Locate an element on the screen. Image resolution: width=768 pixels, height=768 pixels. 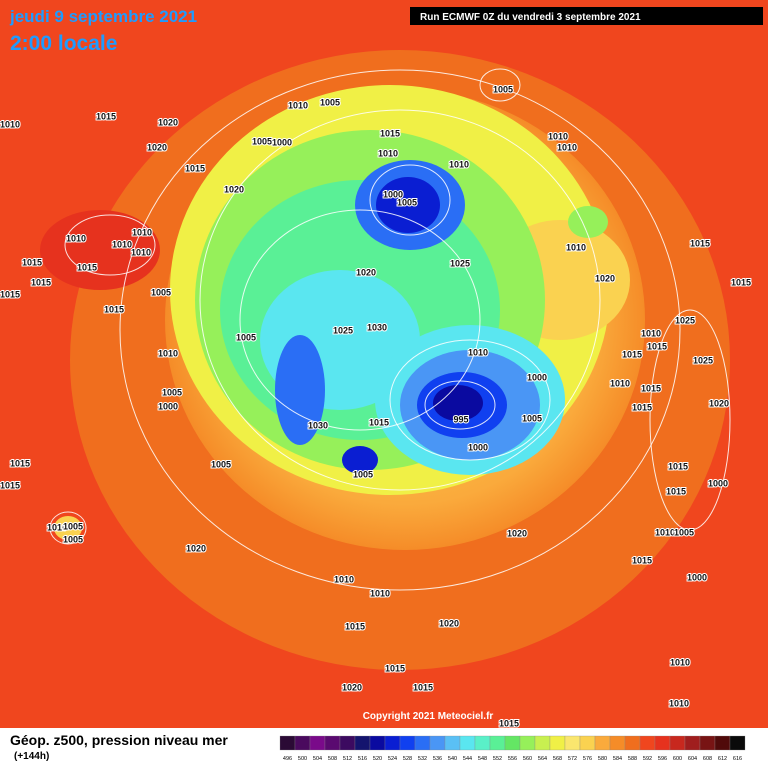
colorbar-label: 596 is located at coordinates (662, 759).